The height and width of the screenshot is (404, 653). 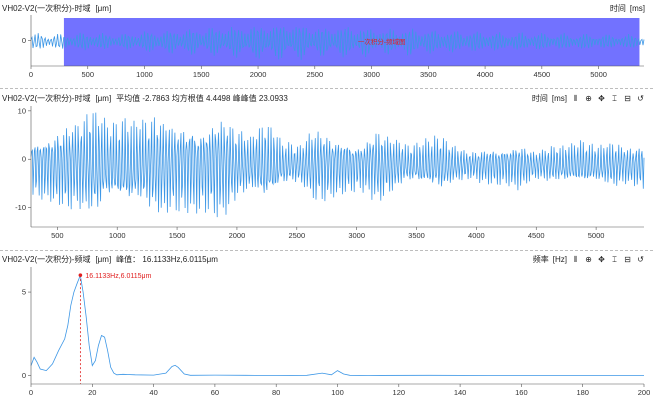 I want to click on overview-x-tick-label: 3500, so click(x=428, y=74).